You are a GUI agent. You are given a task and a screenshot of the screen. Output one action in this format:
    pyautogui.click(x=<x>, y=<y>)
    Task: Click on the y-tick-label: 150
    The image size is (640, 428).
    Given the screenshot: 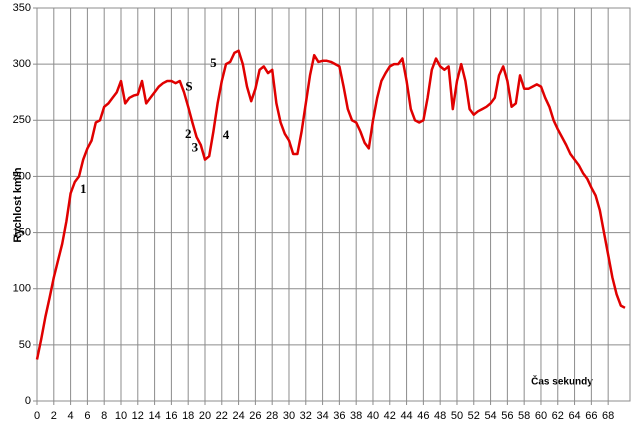 What is the action you would take?
    pyautogui.click(x=22, y=232)
    